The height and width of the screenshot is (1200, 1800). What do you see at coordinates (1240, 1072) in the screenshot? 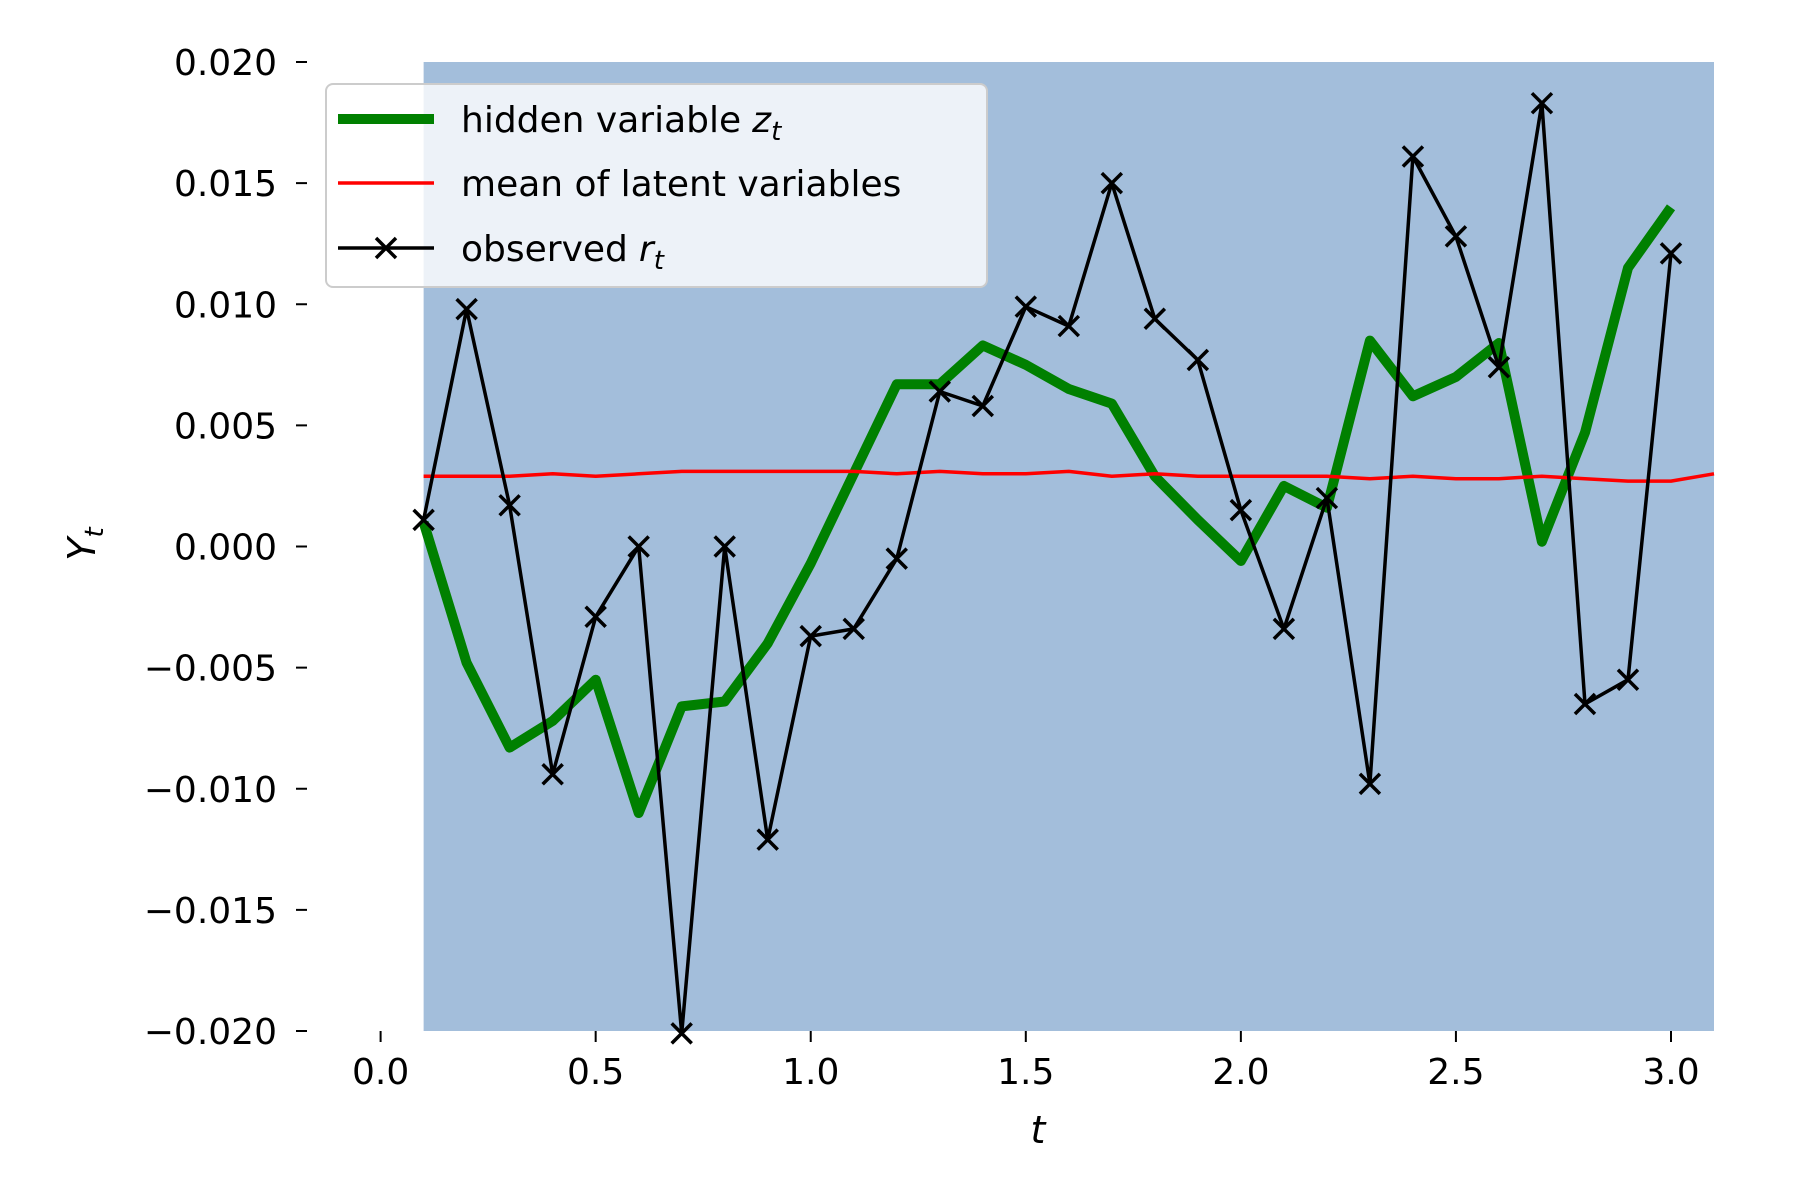
I see `x-tick-label: 2.0` at bounding box center [1240, 1072].